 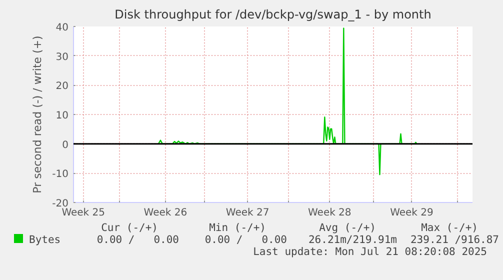 What do you see at coordinates (352, 240) in the screenshot?
I see `text: 26.21m/219.91m` at bounding box center [352, 240].